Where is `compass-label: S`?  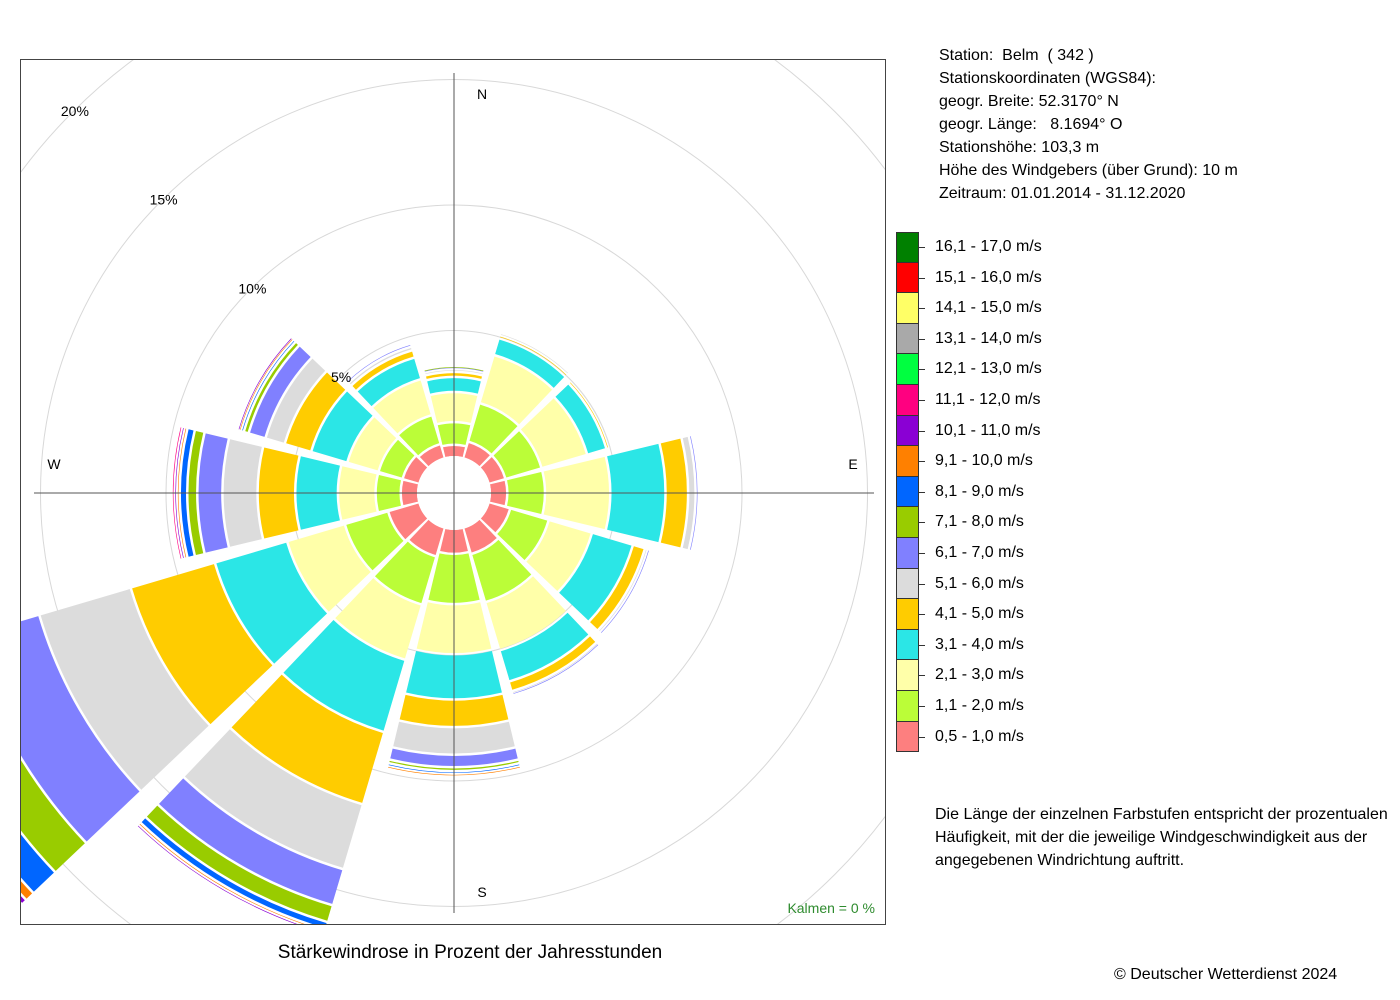 compass-label: S is located at coordinates (481, 892).